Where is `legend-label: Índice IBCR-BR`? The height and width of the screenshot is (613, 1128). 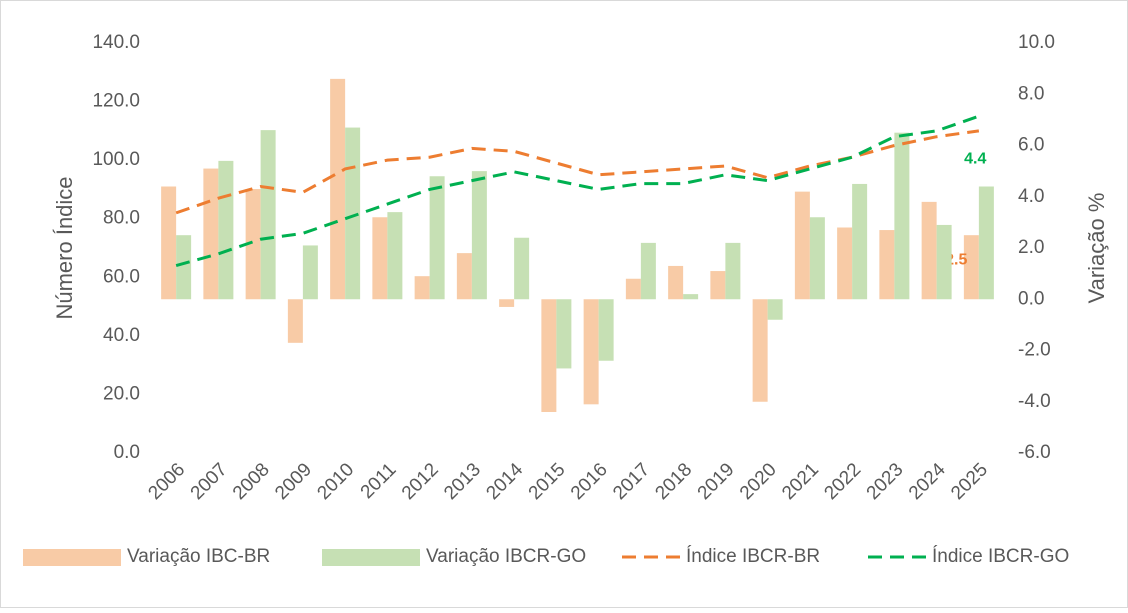 legend-label: Índice IBCR-BR is located at coordinates (753, 556).